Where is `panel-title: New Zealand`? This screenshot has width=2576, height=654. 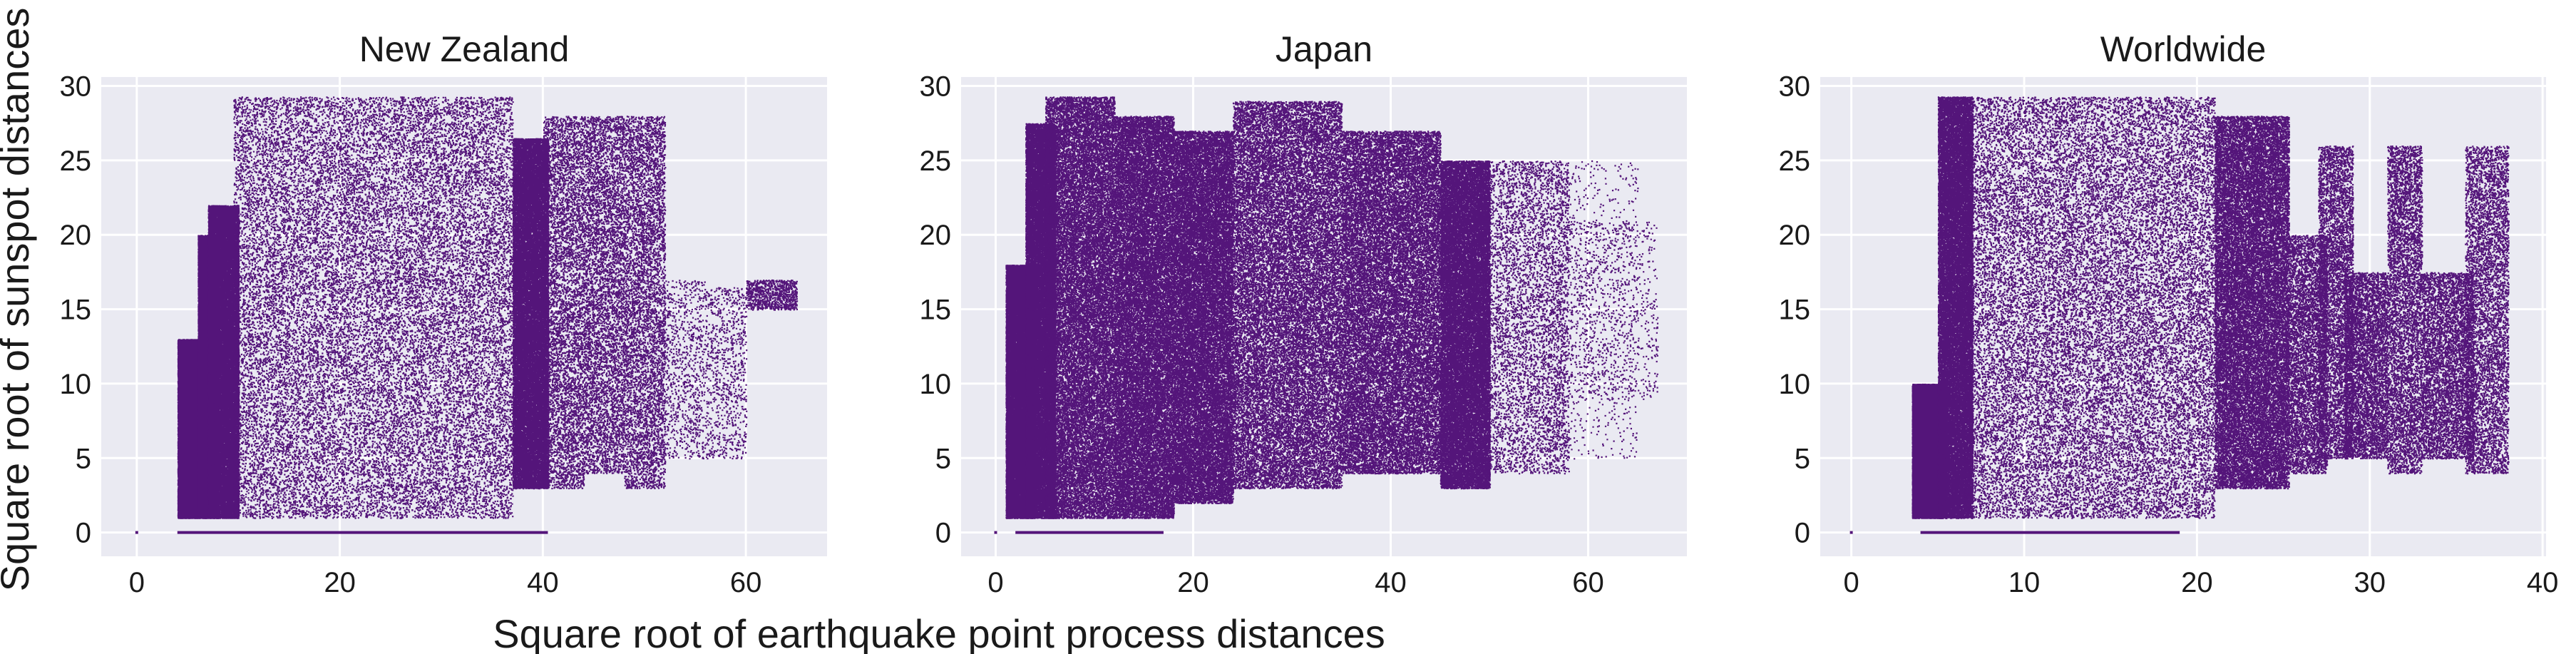
panel-title: New Zealand is located at coordinates (464, 49).